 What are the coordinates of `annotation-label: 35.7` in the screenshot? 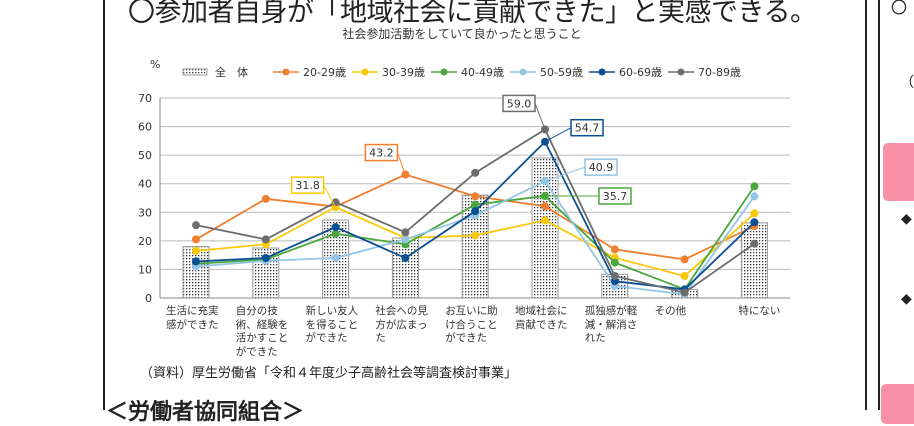 It's located at (615, 196).